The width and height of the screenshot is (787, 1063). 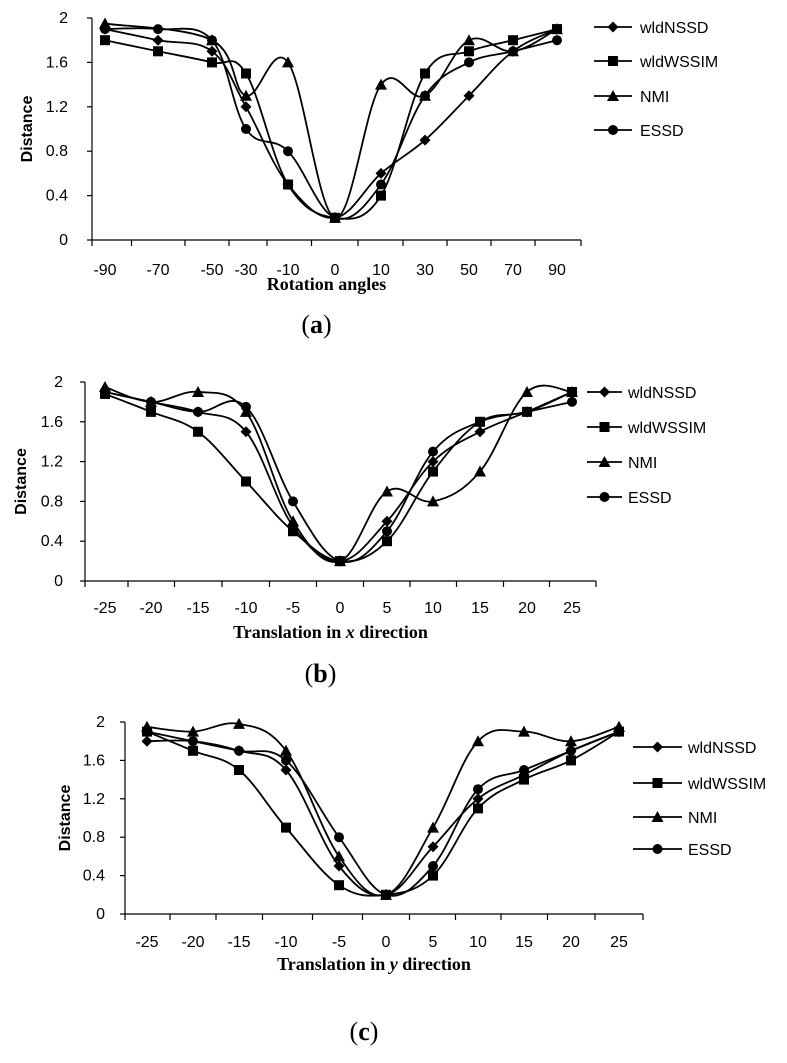 What do you see at coordinates (682, 850) in the screenshot?
I see `legend-entry: ESSD` at bounding box center [682, 850].